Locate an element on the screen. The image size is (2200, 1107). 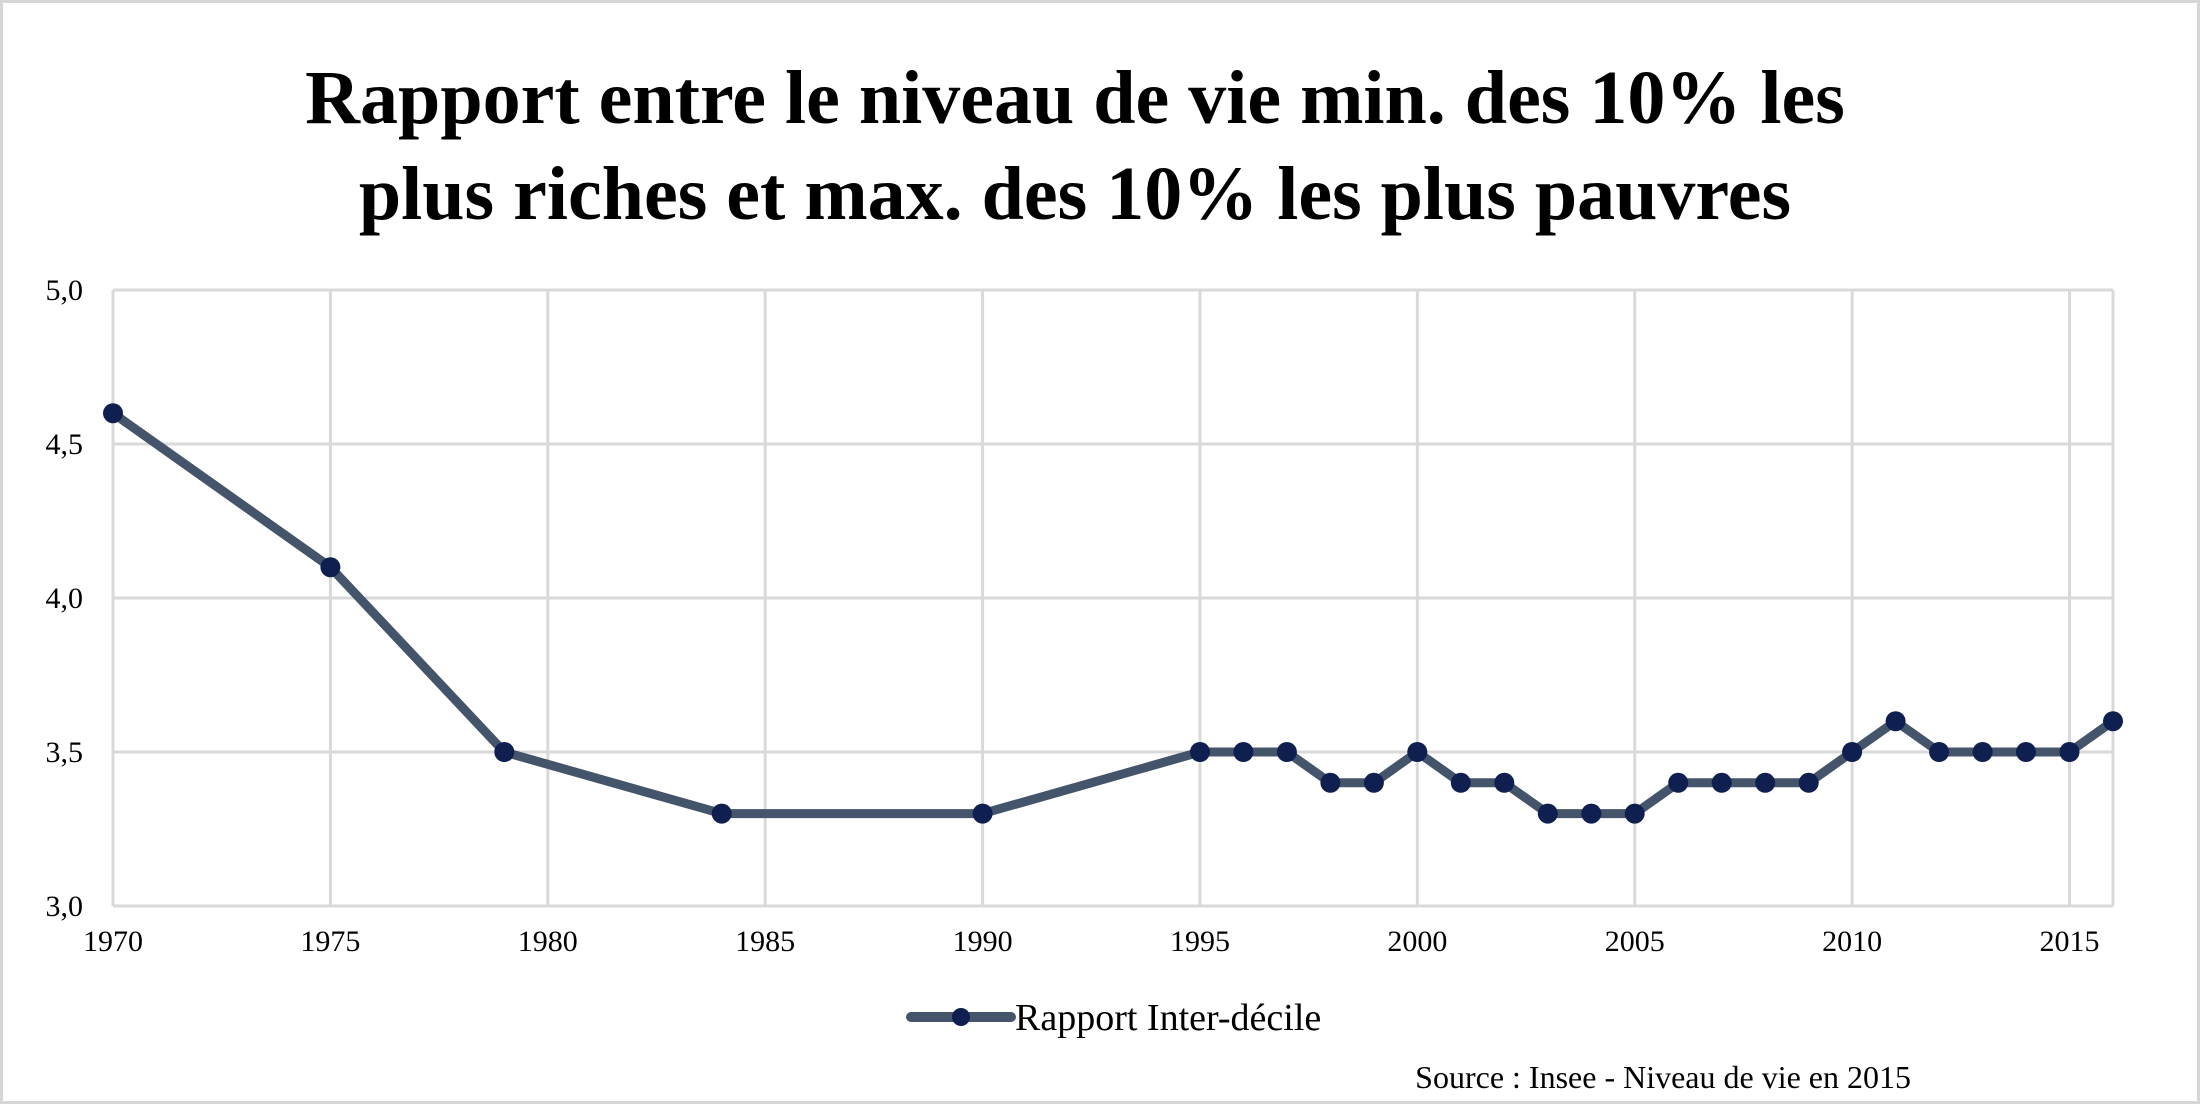
data-point-1970 is located at coordinates (113, 413).